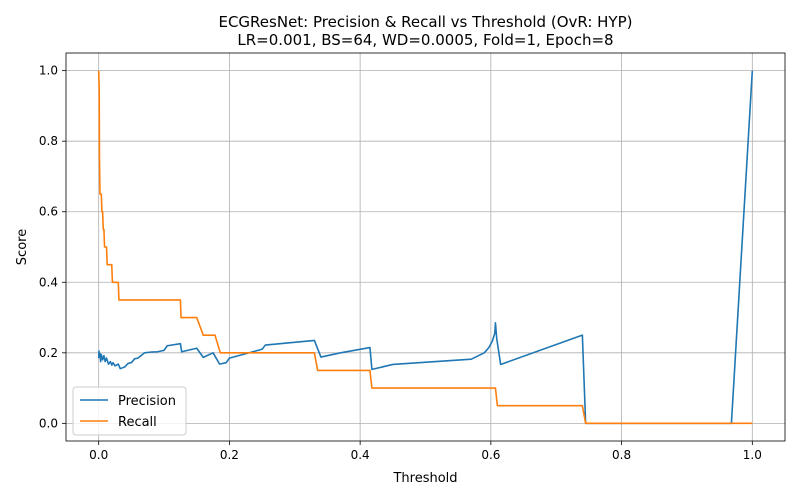 The height and width of the screenshot is (500, 800). I want to click on x-tick-label: 1.0, so click(752, 455).